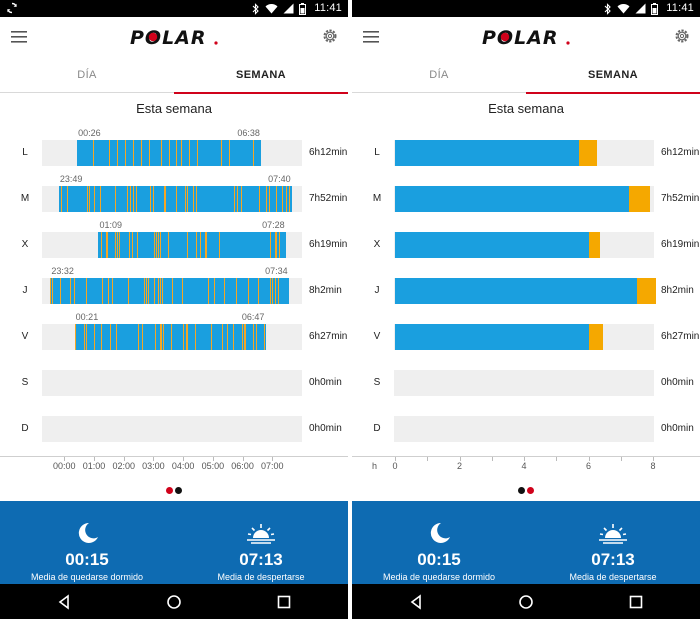 The width and height of the screenshot is (700, 619). I want to click on sleep-row-m: M 23:49 07:40 7h52min, so click(174, 193).